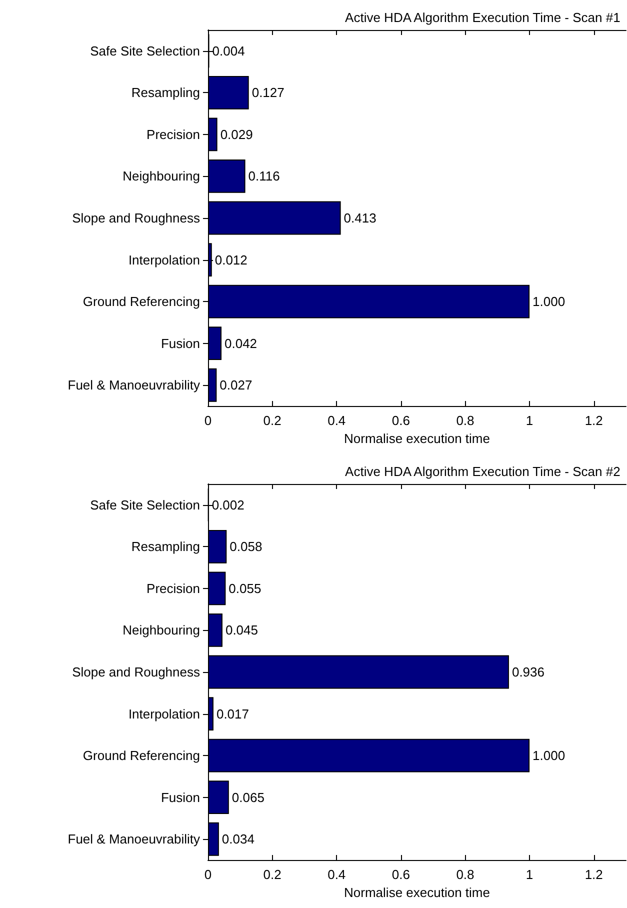  I want to click on data-label: 0.055, so click(245, 588).